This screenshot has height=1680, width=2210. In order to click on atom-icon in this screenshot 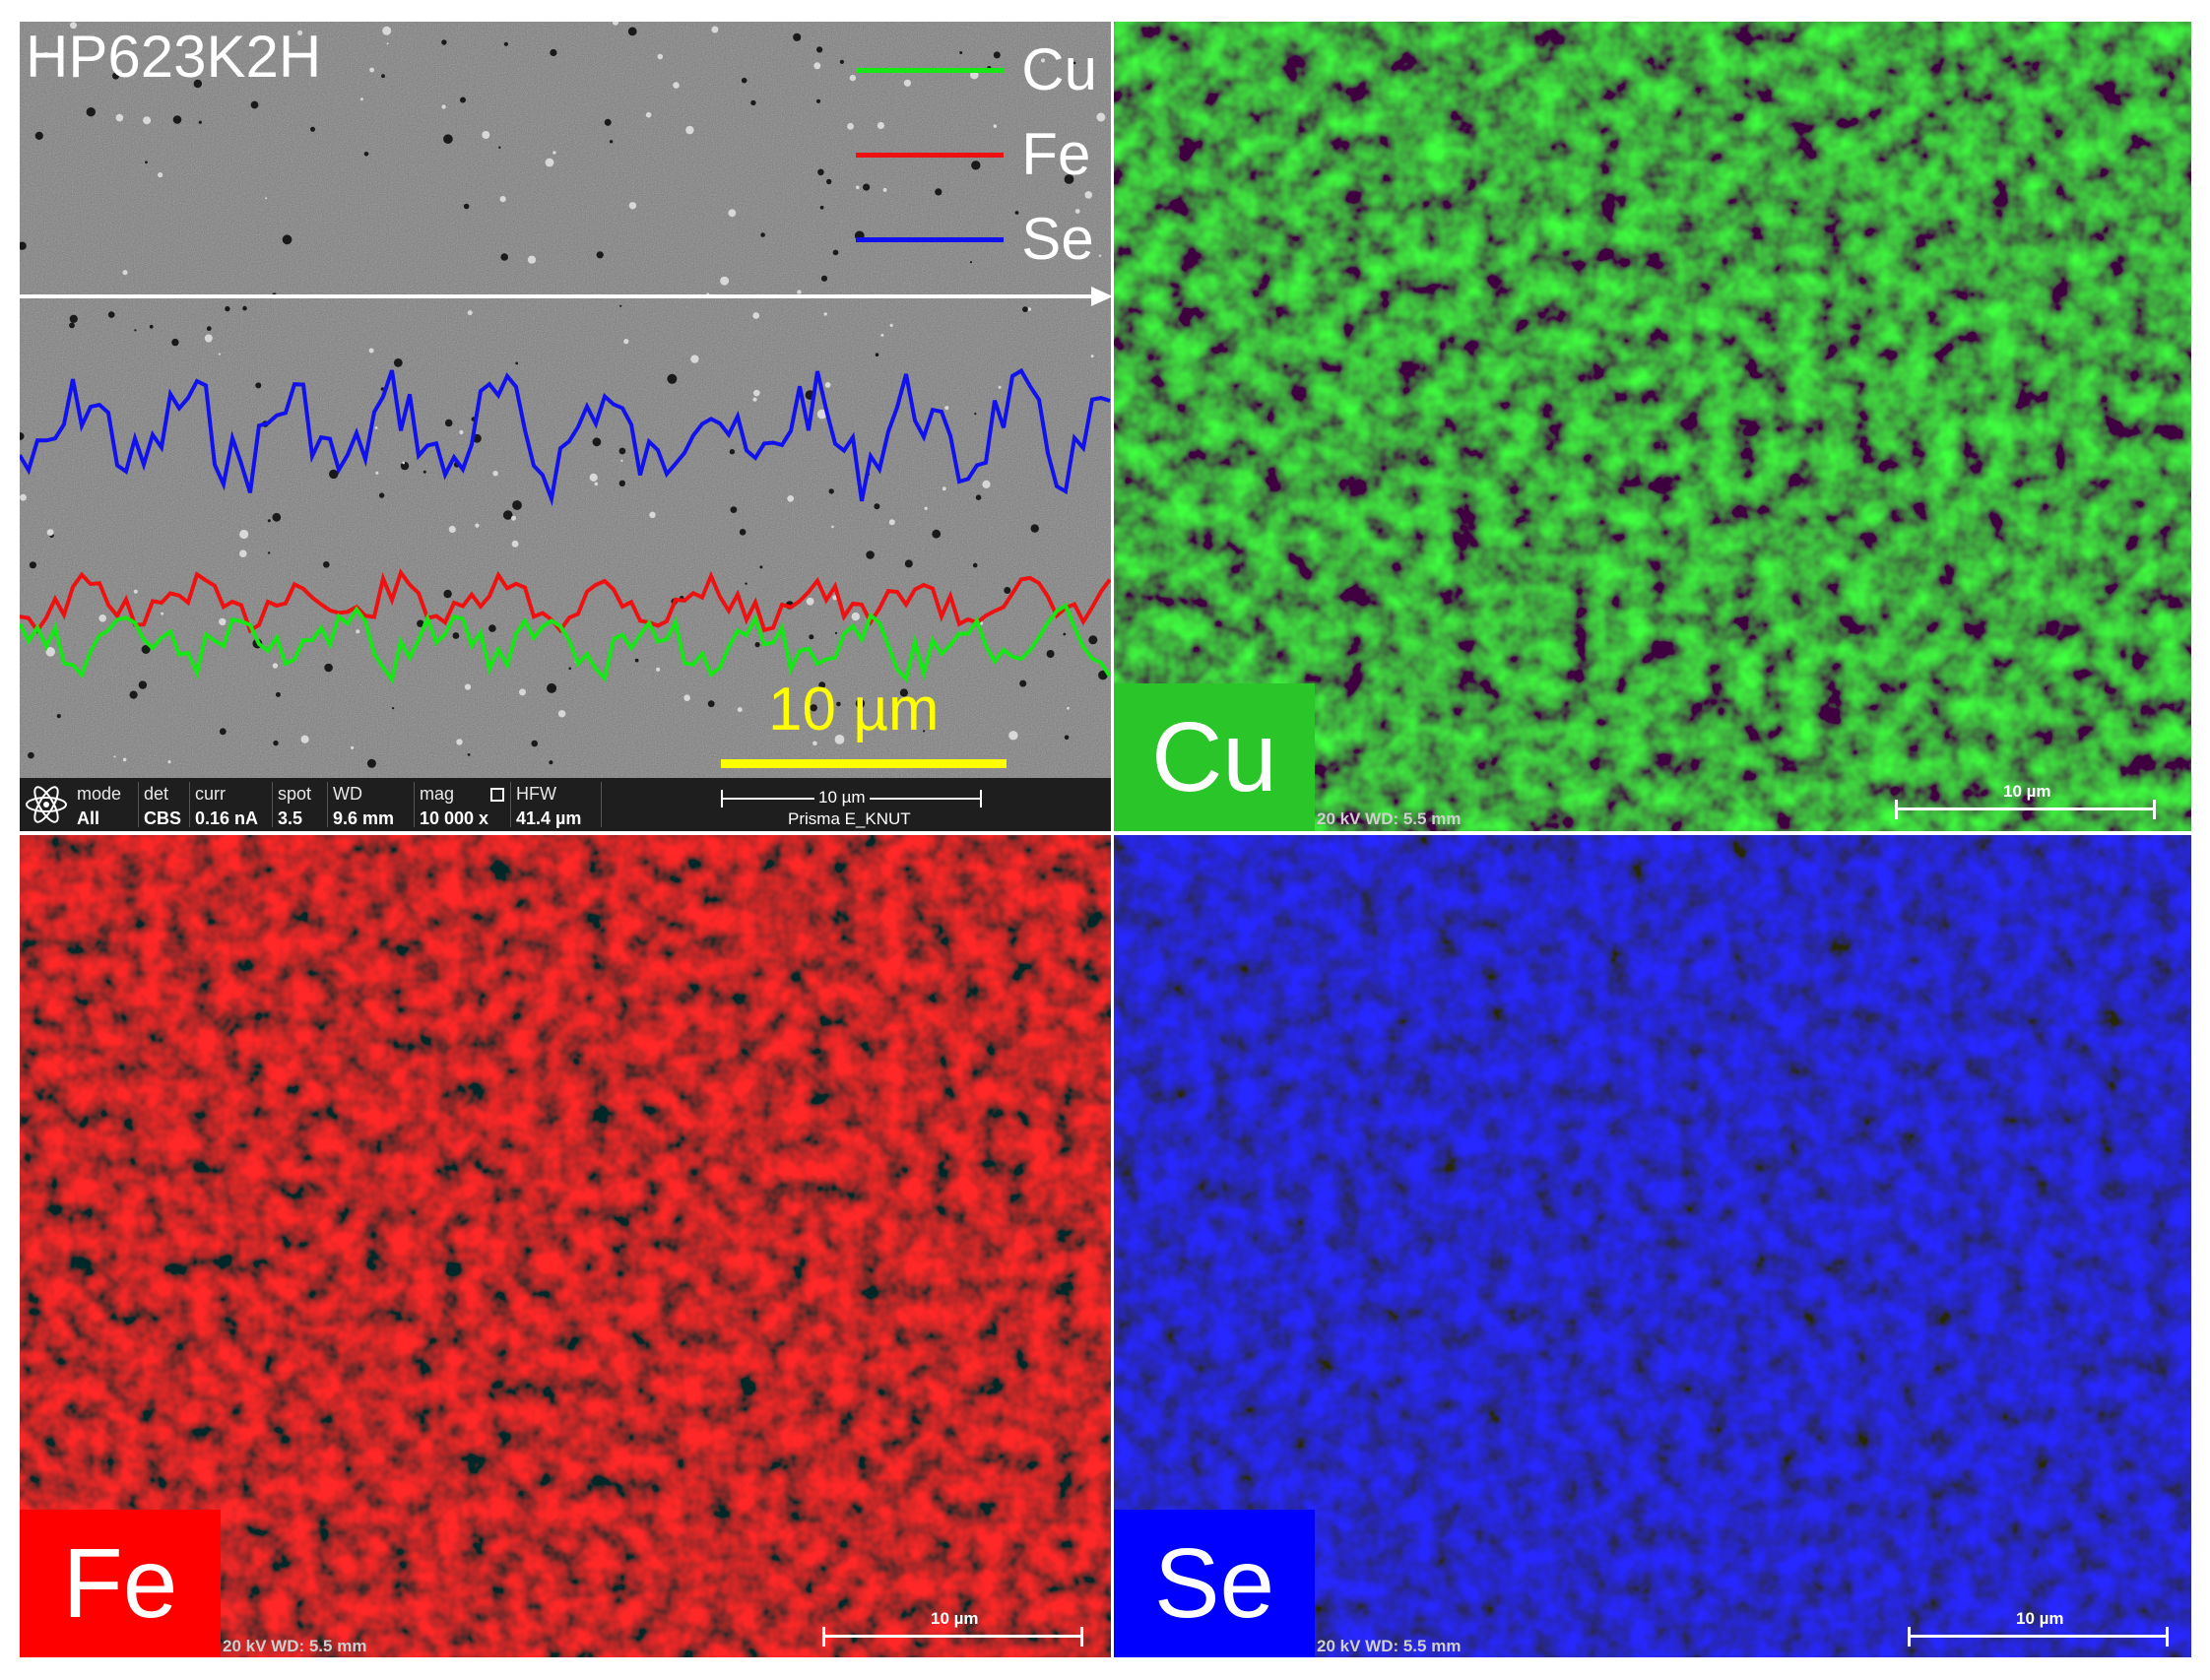, I will do `click(46, 804)`.